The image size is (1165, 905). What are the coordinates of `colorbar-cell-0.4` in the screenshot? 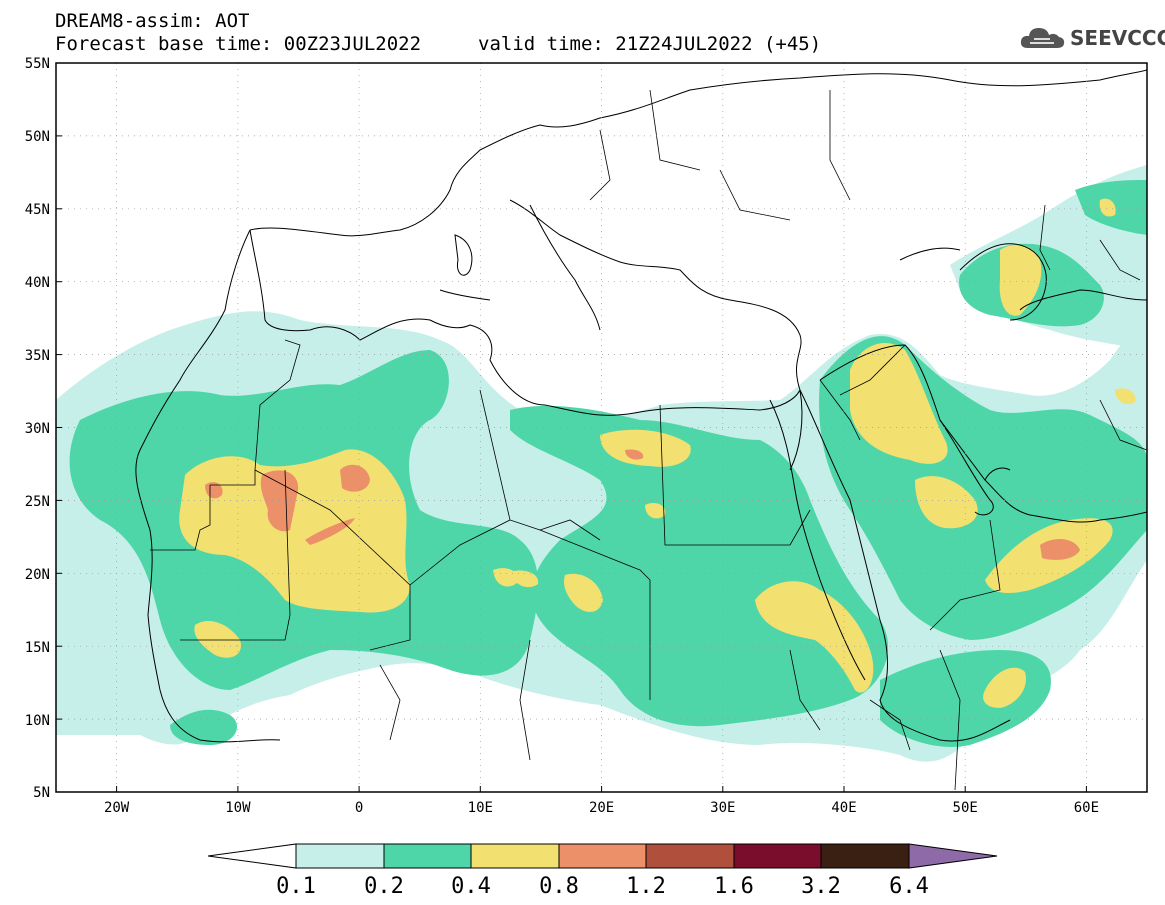 It's located at (515, 856).